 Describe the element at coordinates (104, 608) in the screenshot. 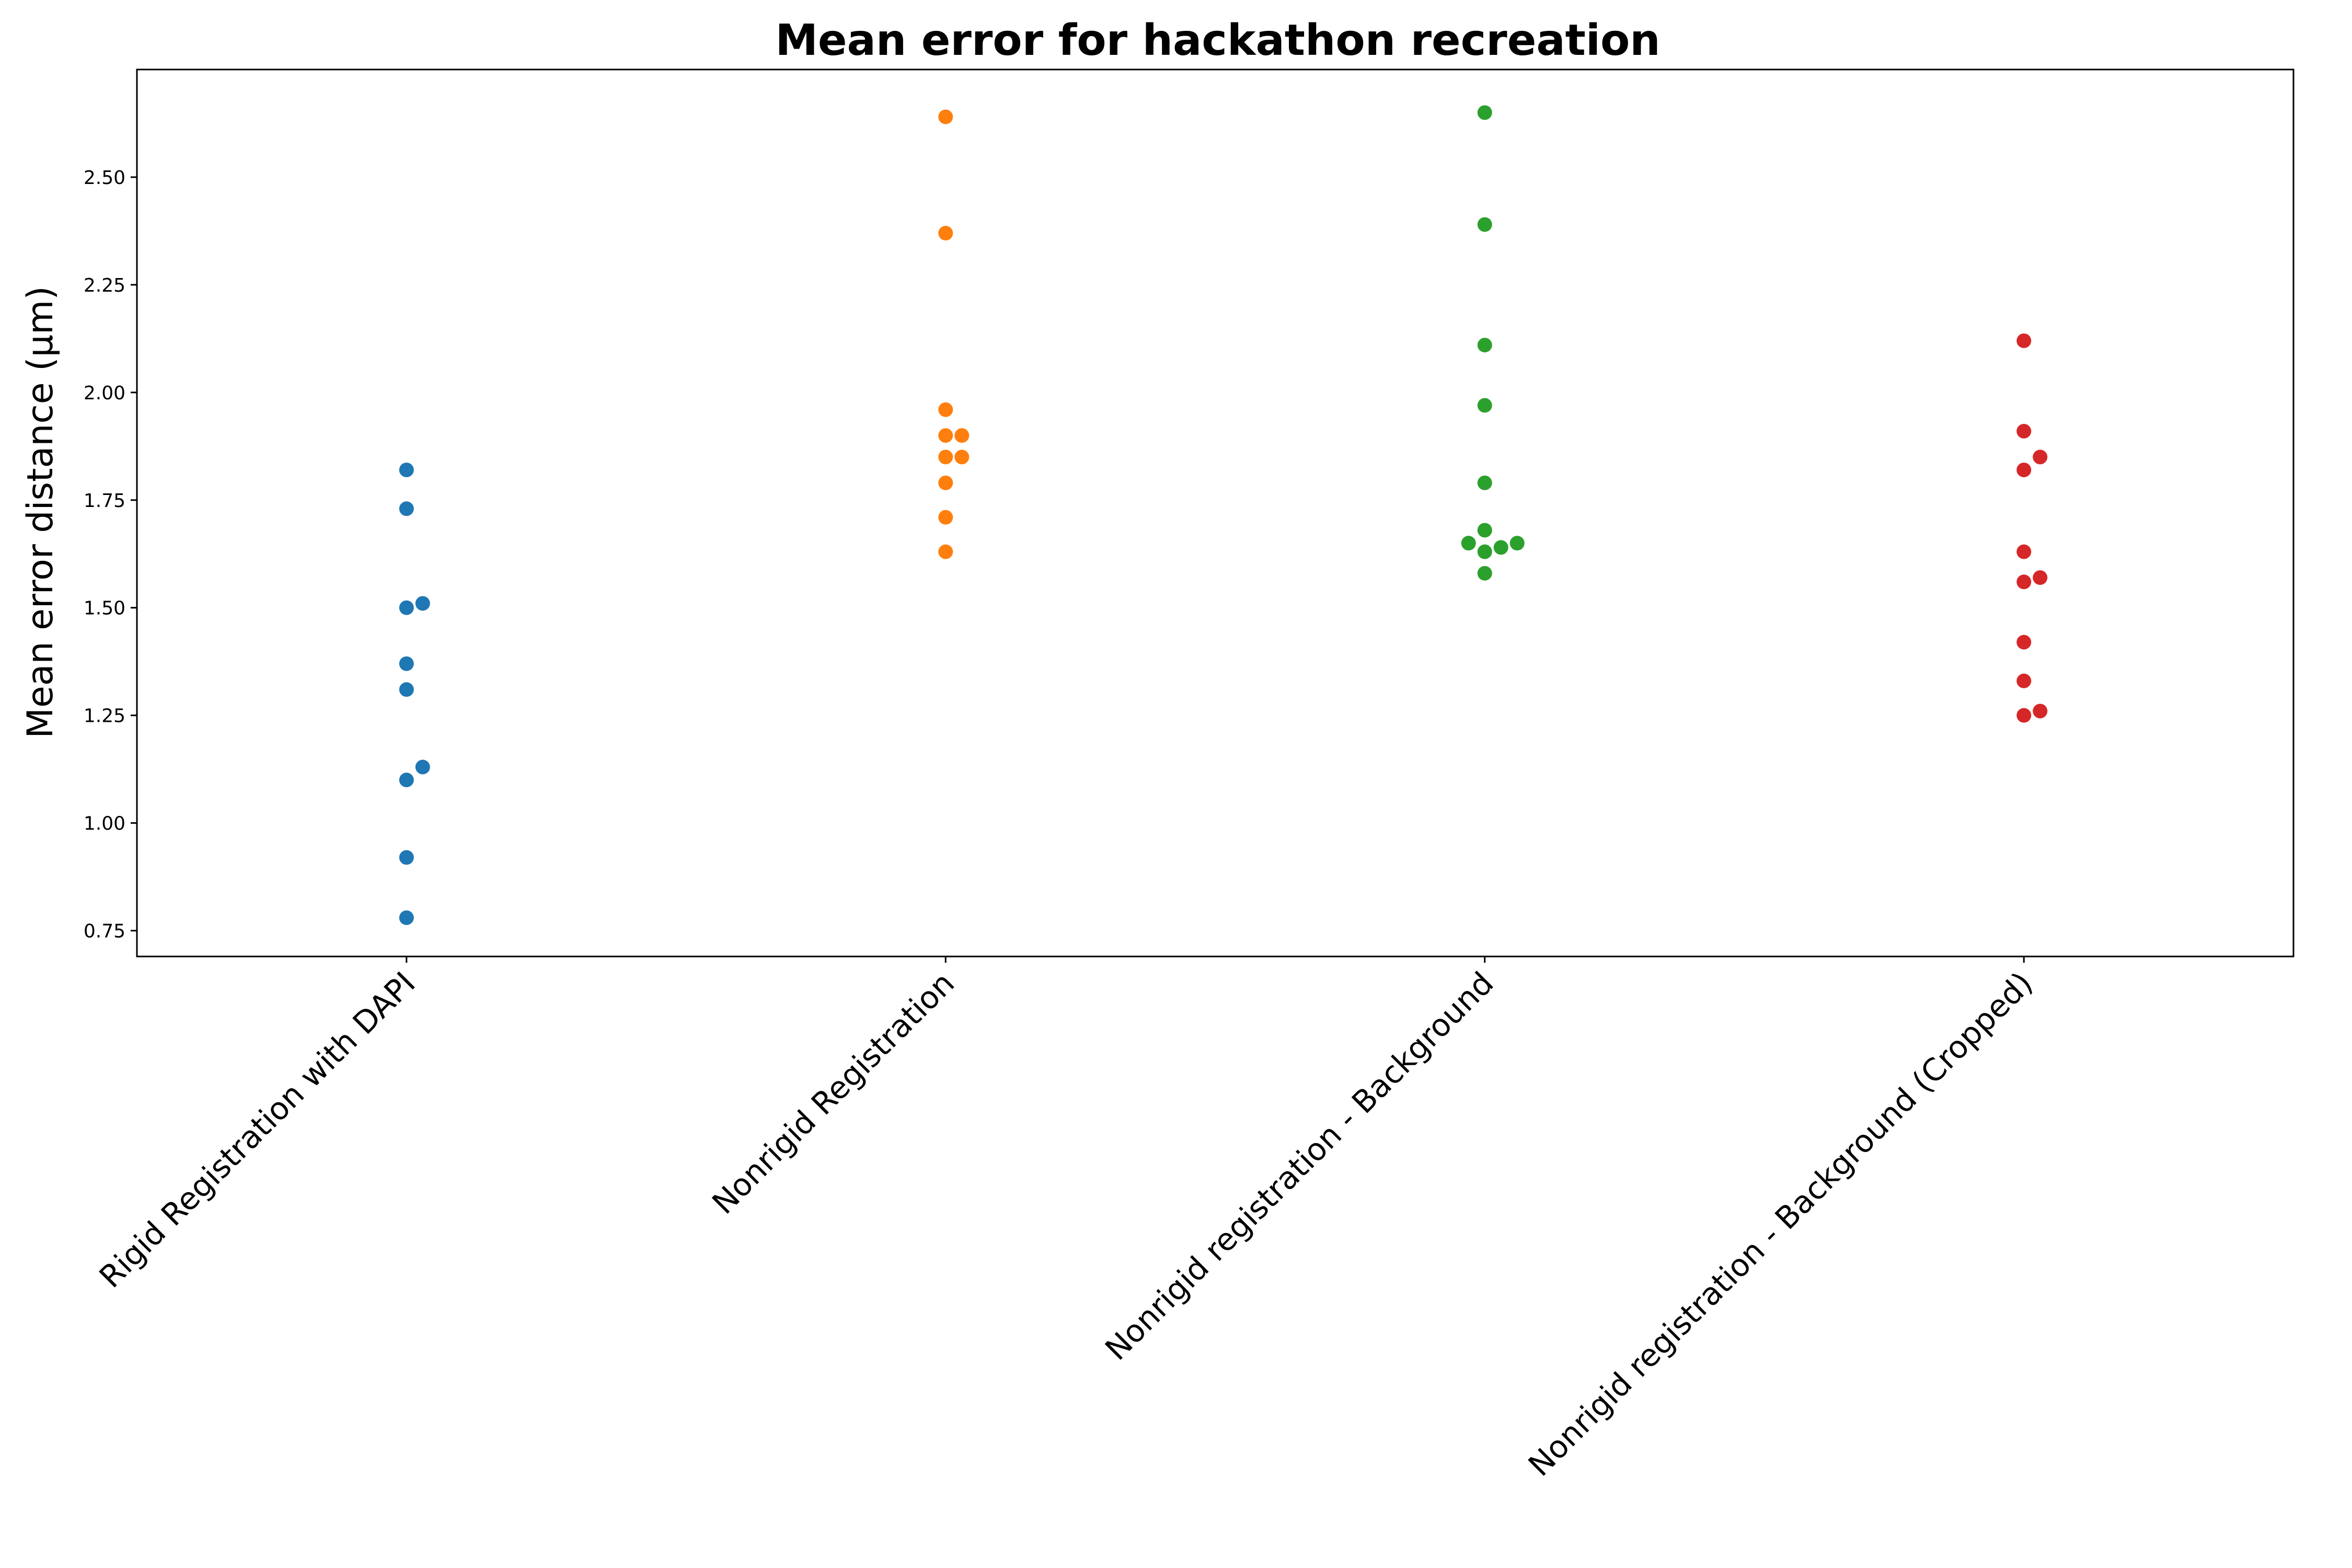

I see `y-tick-label: 1.50` at that location.